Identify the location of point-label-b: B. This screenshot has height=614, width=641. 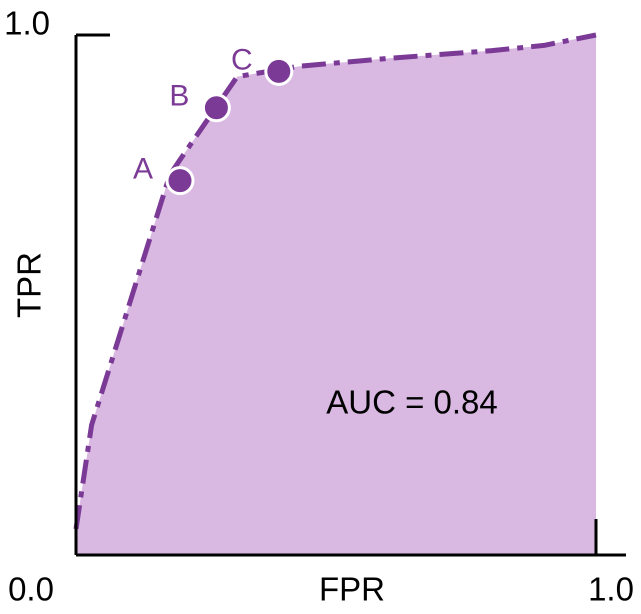
(179, 96).